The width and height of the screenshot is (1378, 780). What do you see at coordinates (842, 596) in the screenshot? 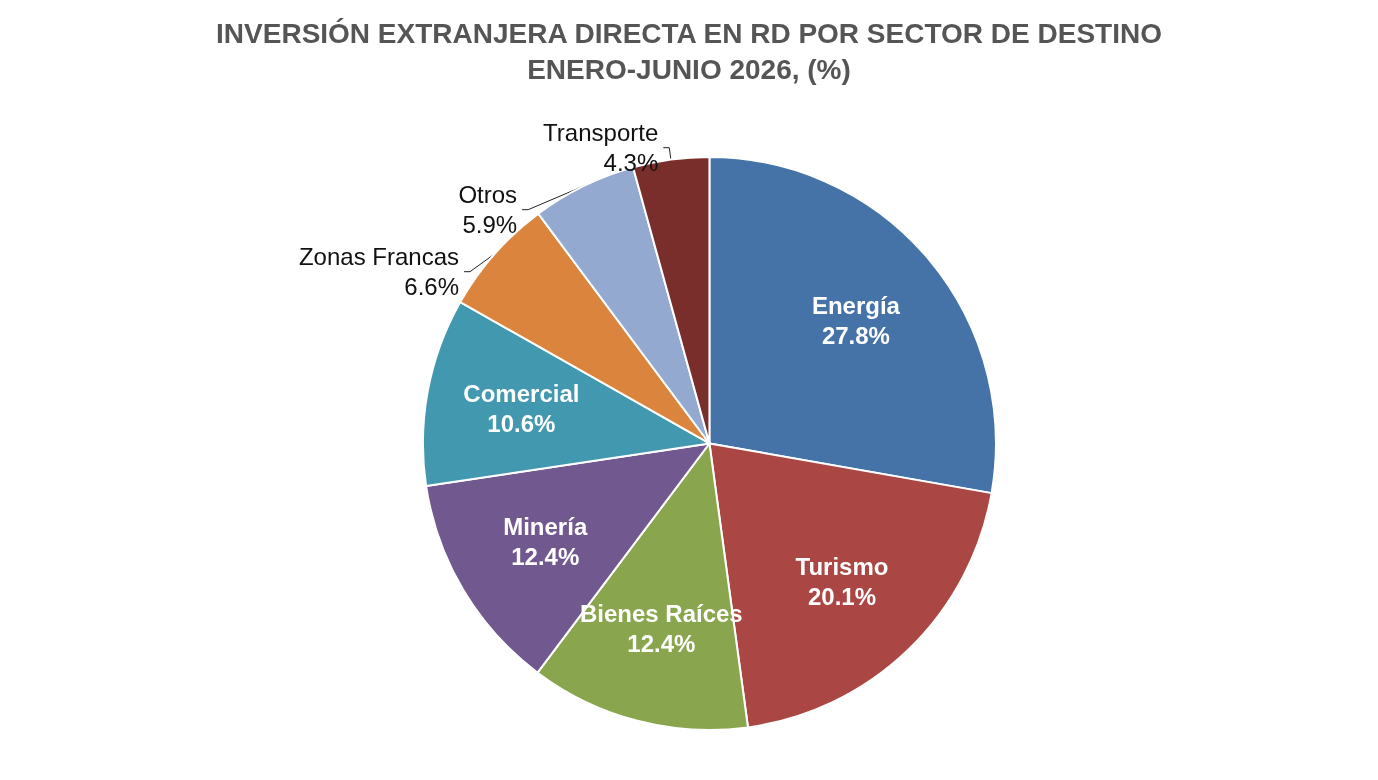
I see `data-label: 20.1%` at bounding box center [842, 596].